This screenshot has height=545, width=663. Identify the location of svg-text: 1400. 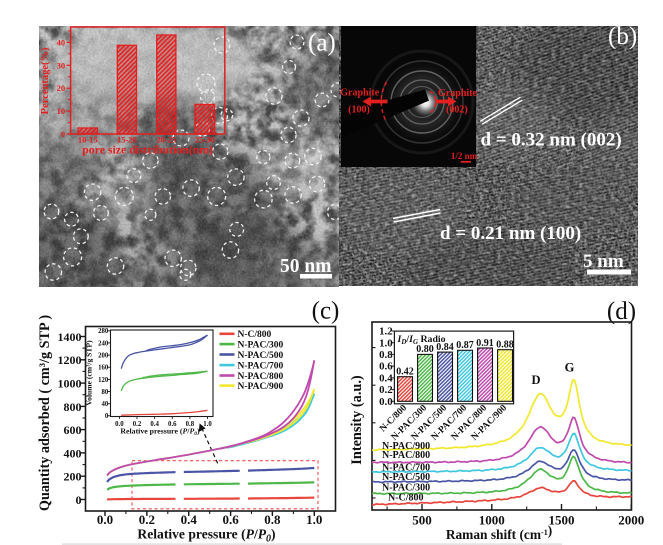
(70, 337).